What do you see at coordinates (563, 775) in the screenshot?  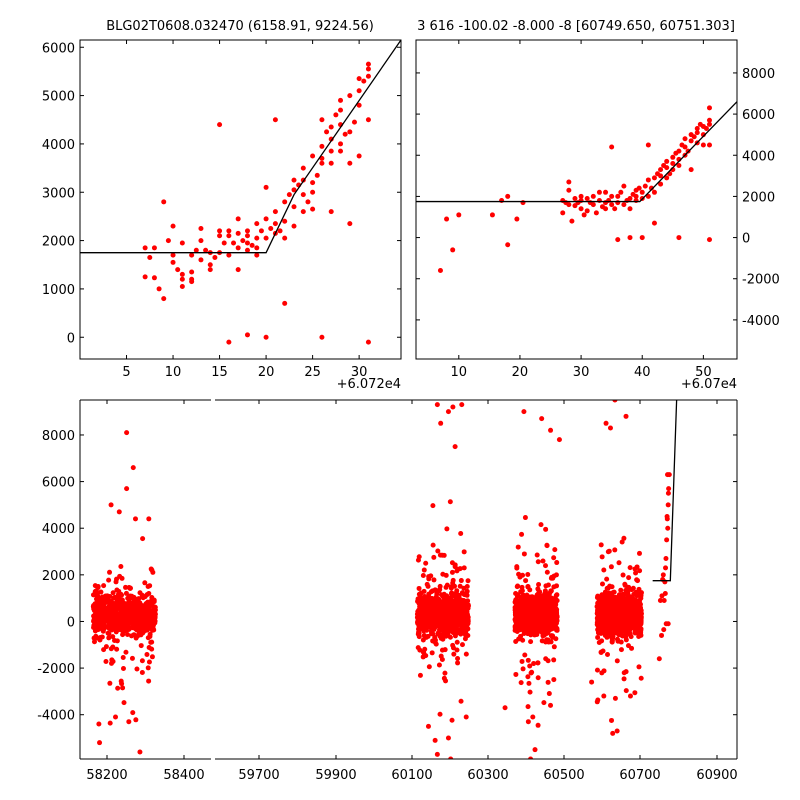 I see `x-tick-label: 60500` at bounding box center [563, 775].